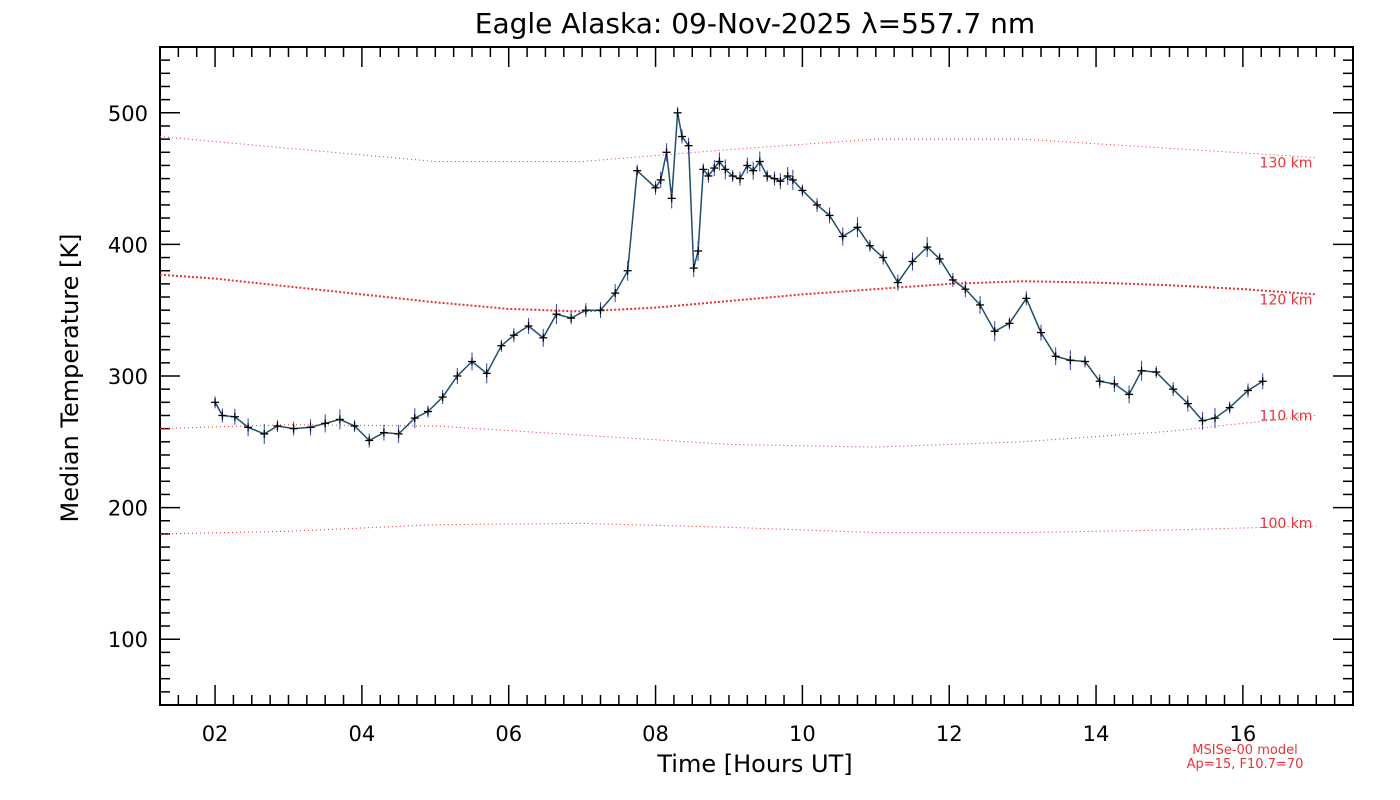 The height and width of the screenshot is (800, 1400). Describe the element at coordinates (215, 734) in the screenshot. I see `x-tick-label: 02` at that location.